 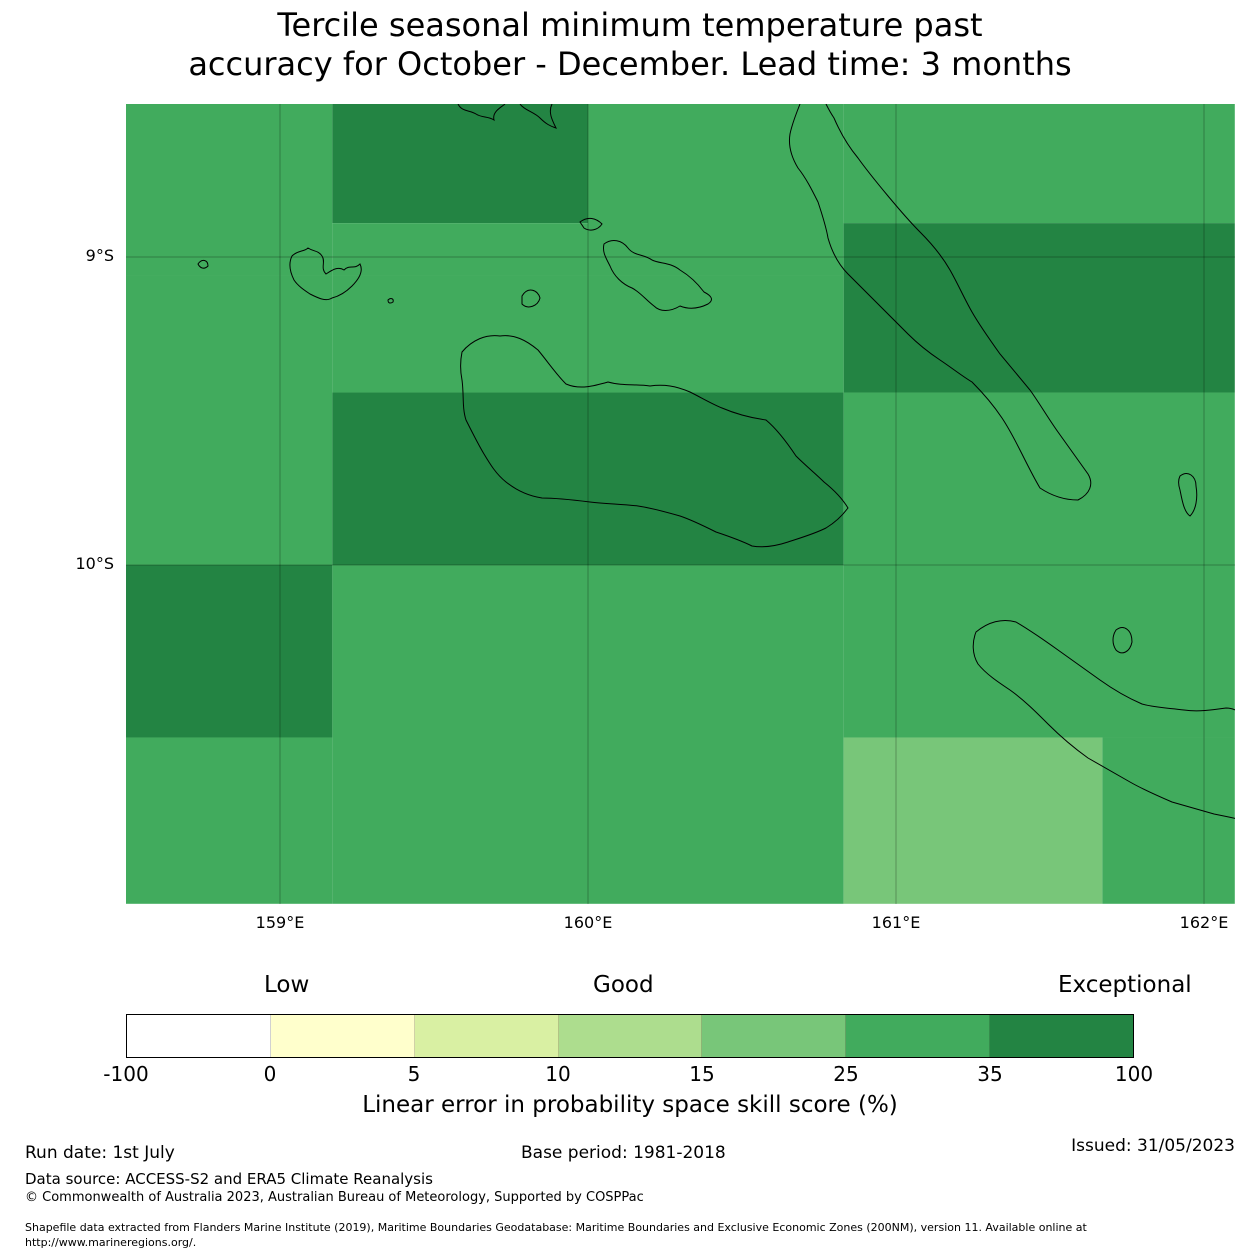 I want to click on legend-category-low: Low, so click(x=287, y=985).